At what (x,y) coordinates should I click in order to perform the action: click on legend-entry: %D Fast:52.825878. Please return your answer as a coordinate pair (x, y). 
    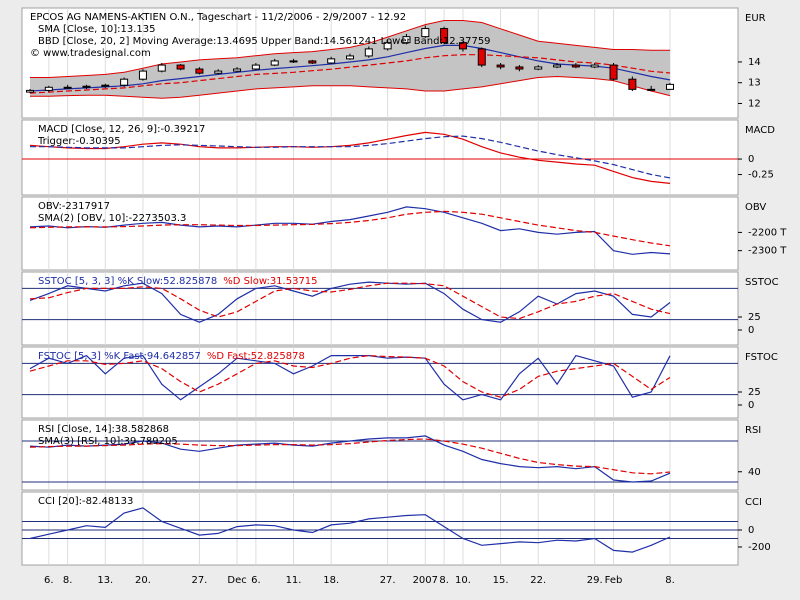
    Looking at the image, I should click on (256, 356).